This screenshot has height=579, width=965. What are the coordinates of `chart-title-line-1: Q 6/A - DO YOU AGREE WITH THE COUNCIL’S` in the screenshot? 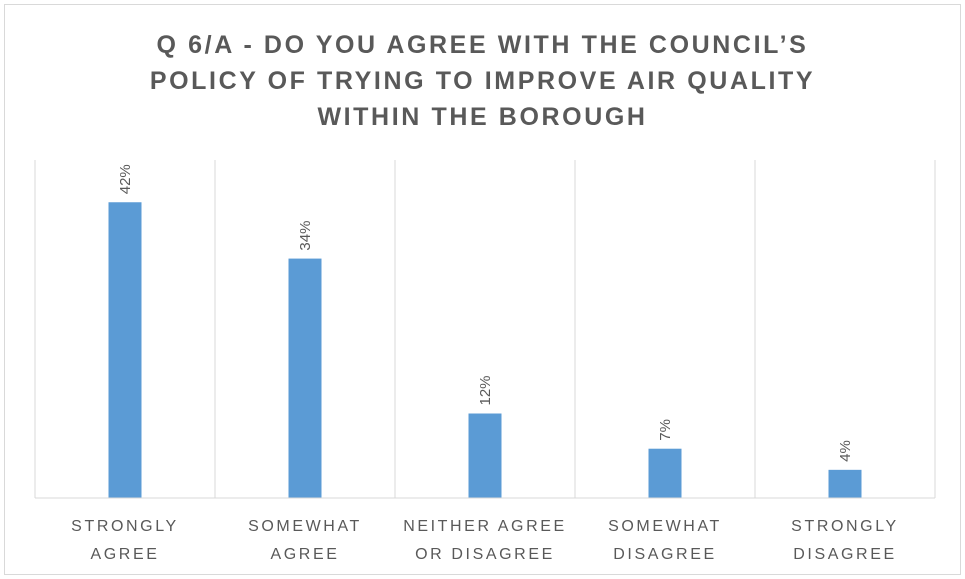 It's located at (482, 45).